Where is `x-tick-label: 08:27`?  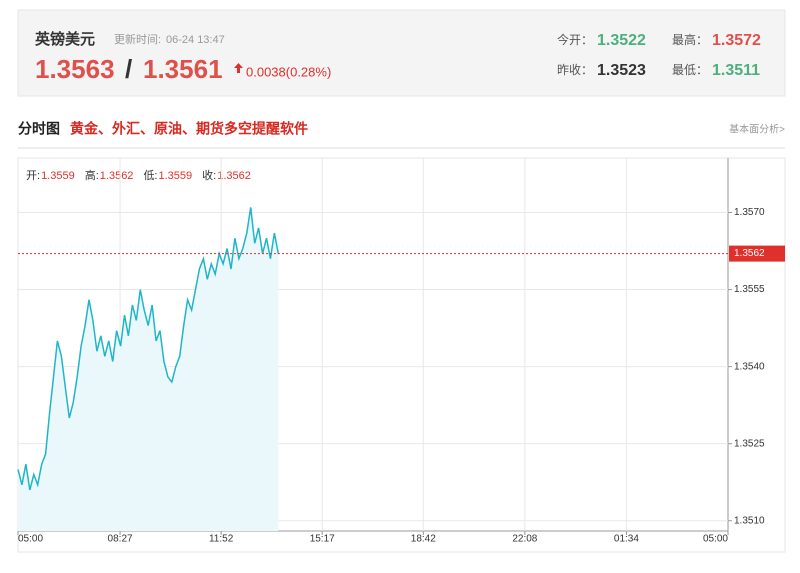
x-tick-label: 08:27 is located at coordinates (120, 539).